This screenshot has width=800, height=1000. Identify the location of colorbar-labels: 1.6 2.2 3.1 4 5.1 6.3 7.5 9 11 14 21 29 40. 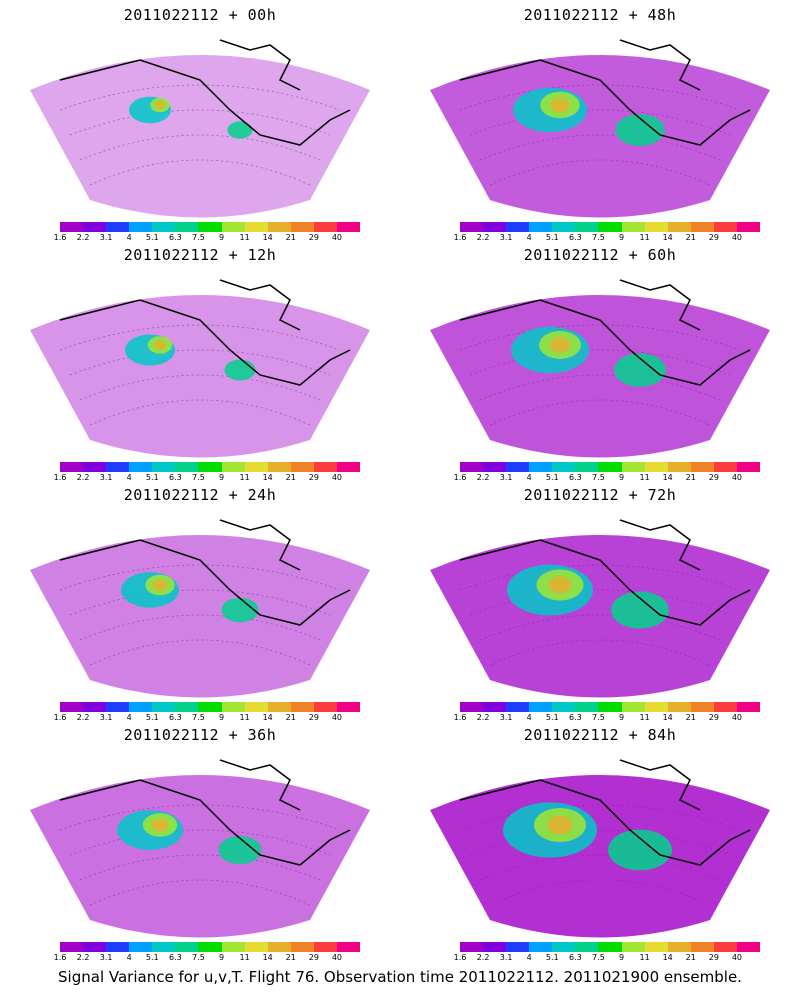
(207, 477).